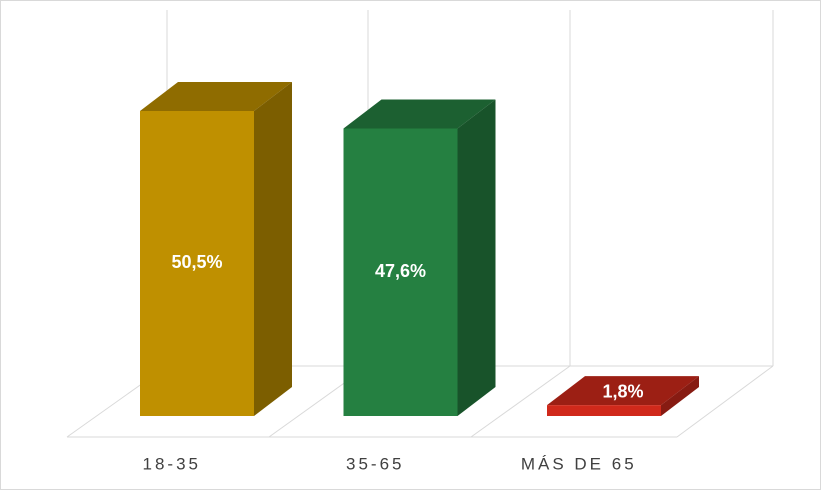 This screenshot has height=496, width=822. I want to click on data-label: 47,6%, so click(400, 271).